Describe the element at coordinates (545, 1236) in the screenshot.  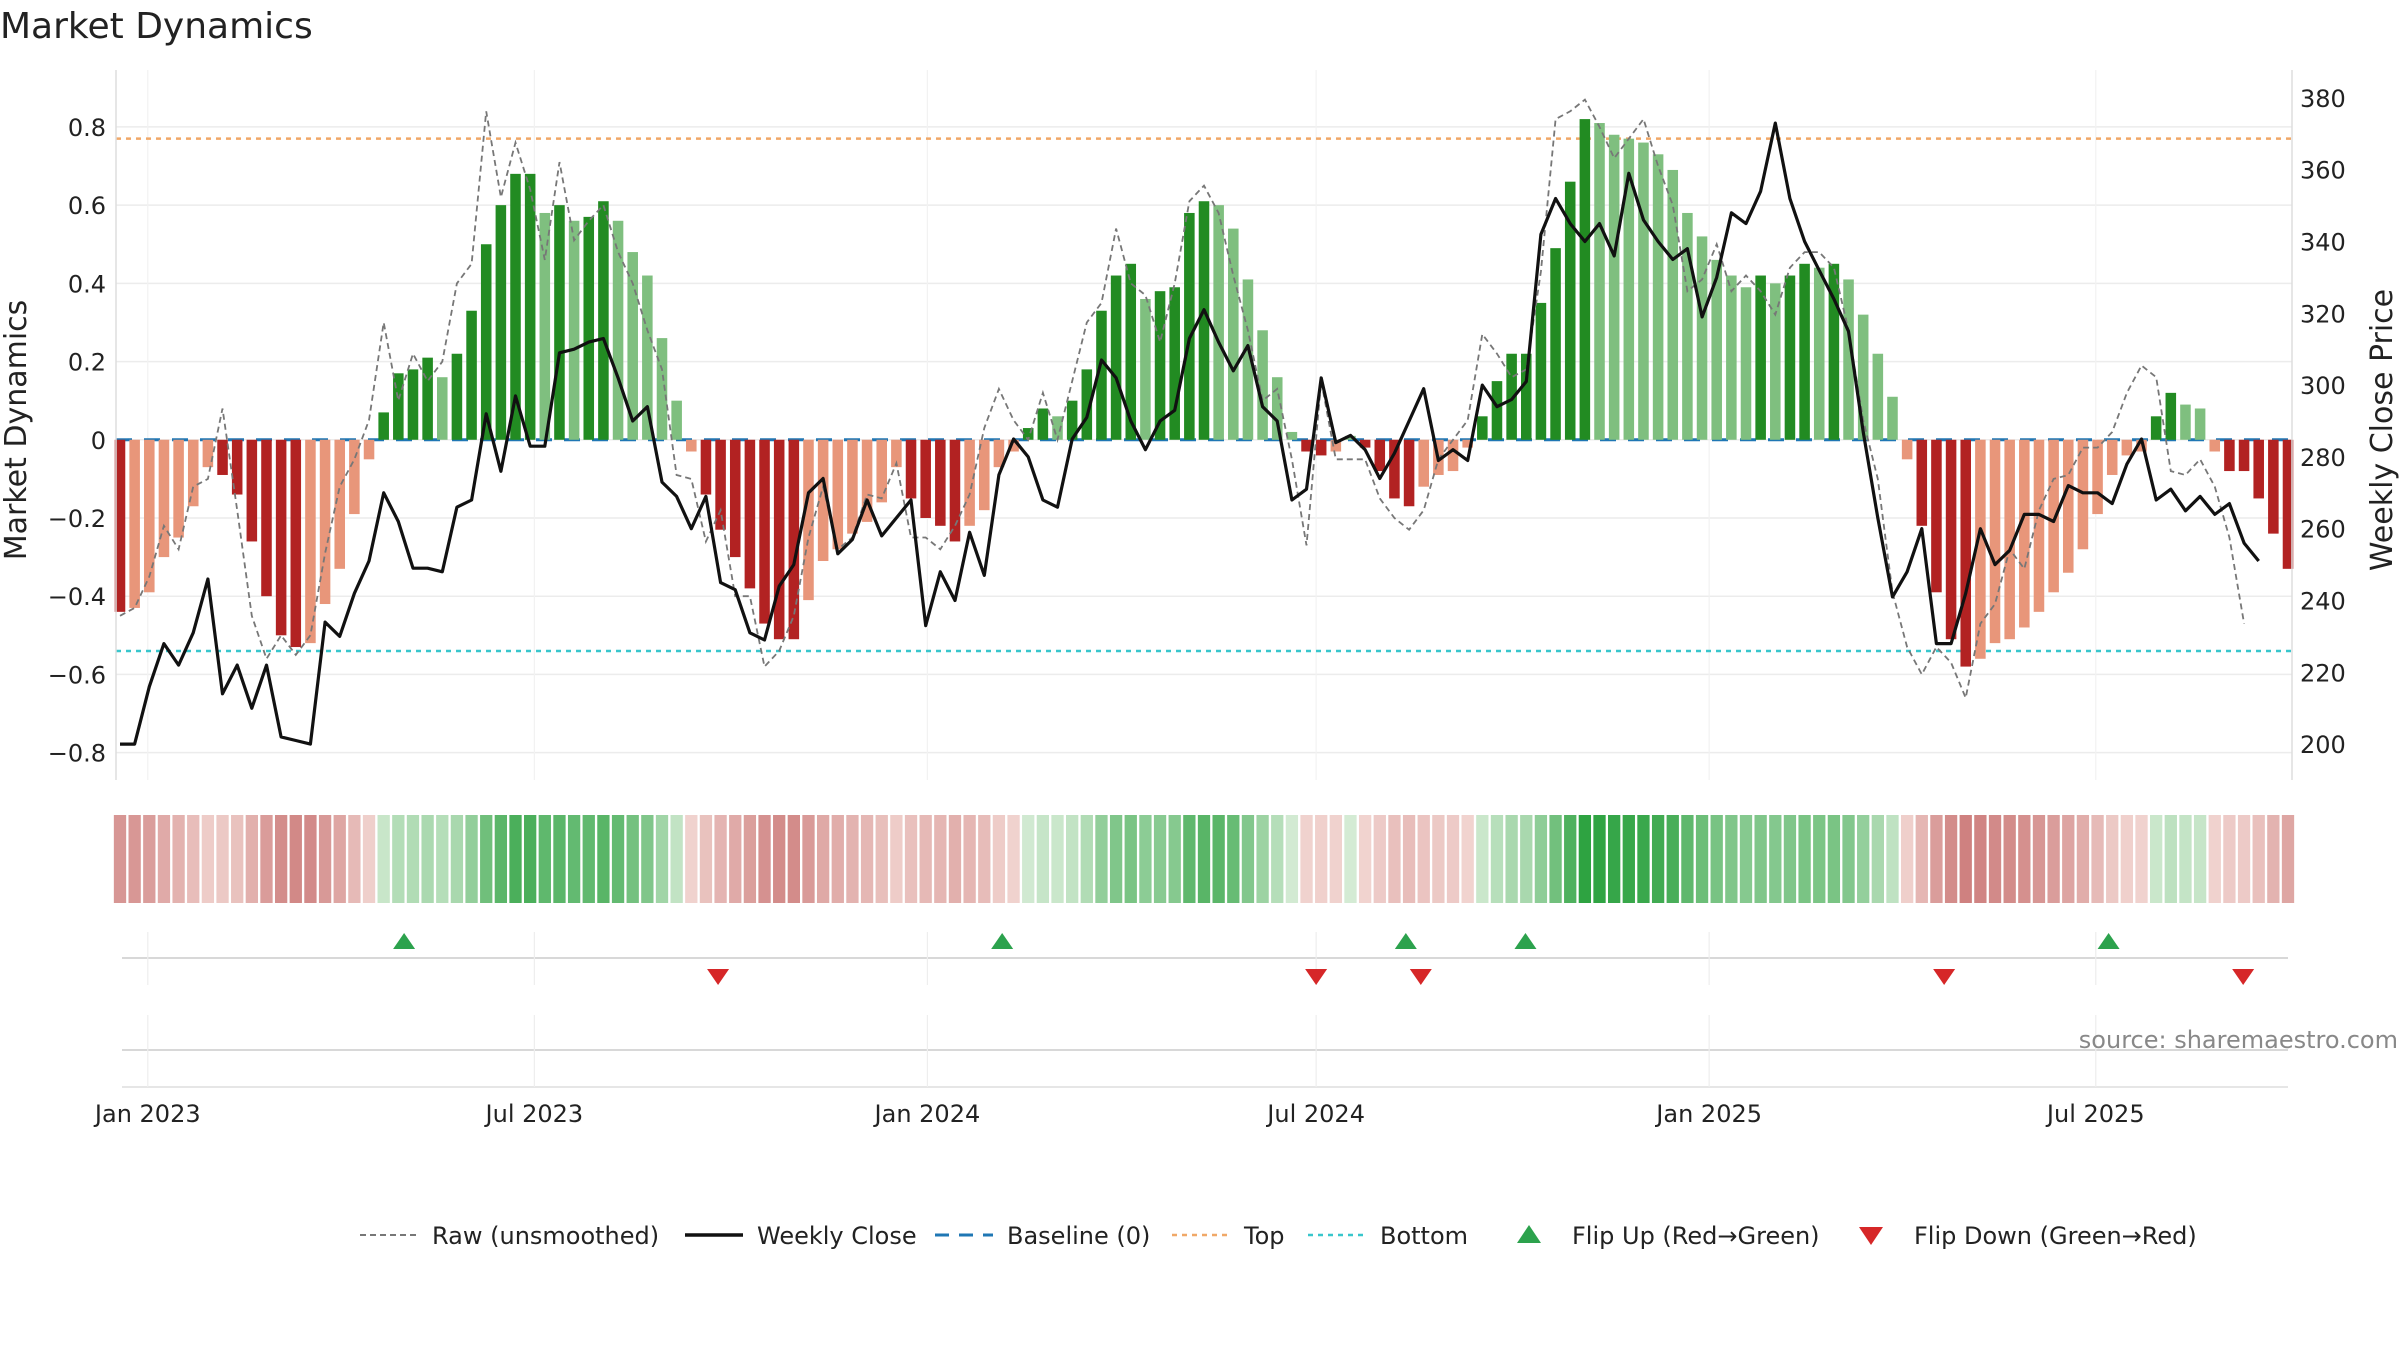
I see `legend-label: Raw (unsmoothed)` at that location.